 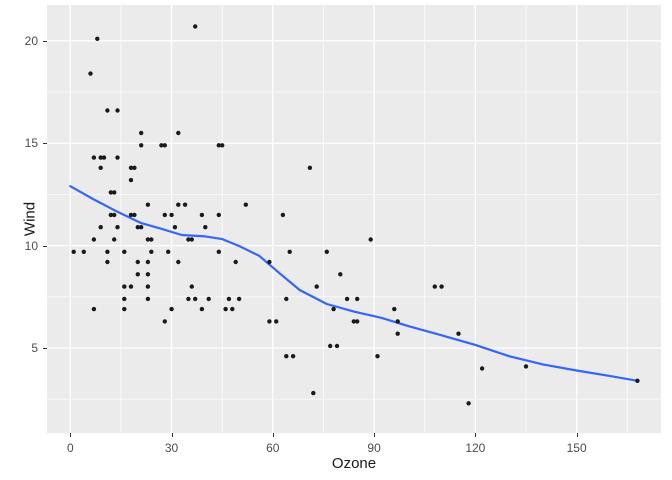 What do you see at coordinates (34, 348) in the screenshot?
I see `y-tick-label: 5` at bounding box center [34, 348].